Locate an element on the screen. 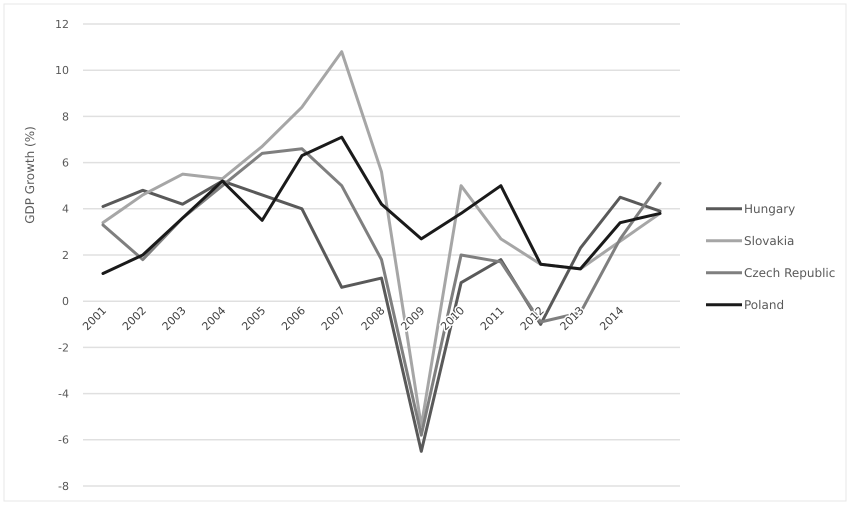 Image resolution: width=850 pixels, height=505 pixels. y-tick-label: 8 is located at coordinates (65, 117).